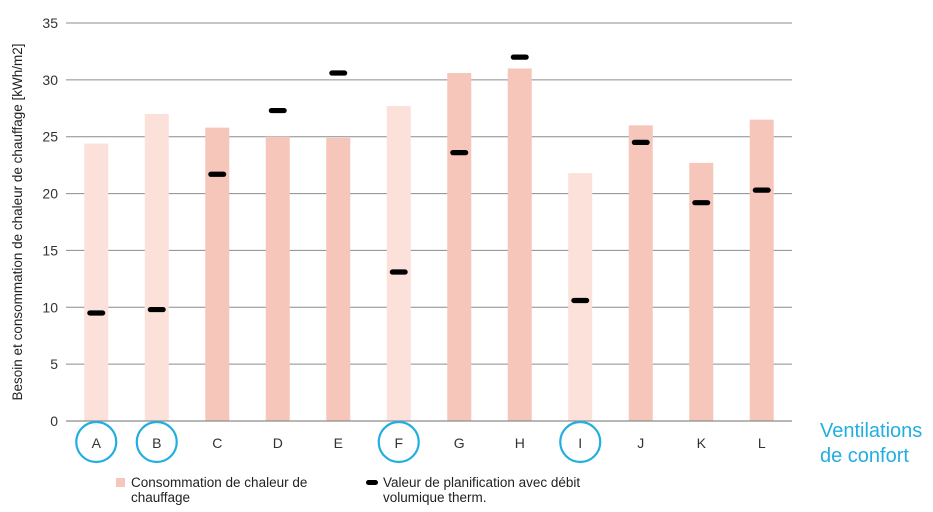 The width and height of the screenshot is (933, 512). I want to click on y-tick-label: 0, so click(54, 421).